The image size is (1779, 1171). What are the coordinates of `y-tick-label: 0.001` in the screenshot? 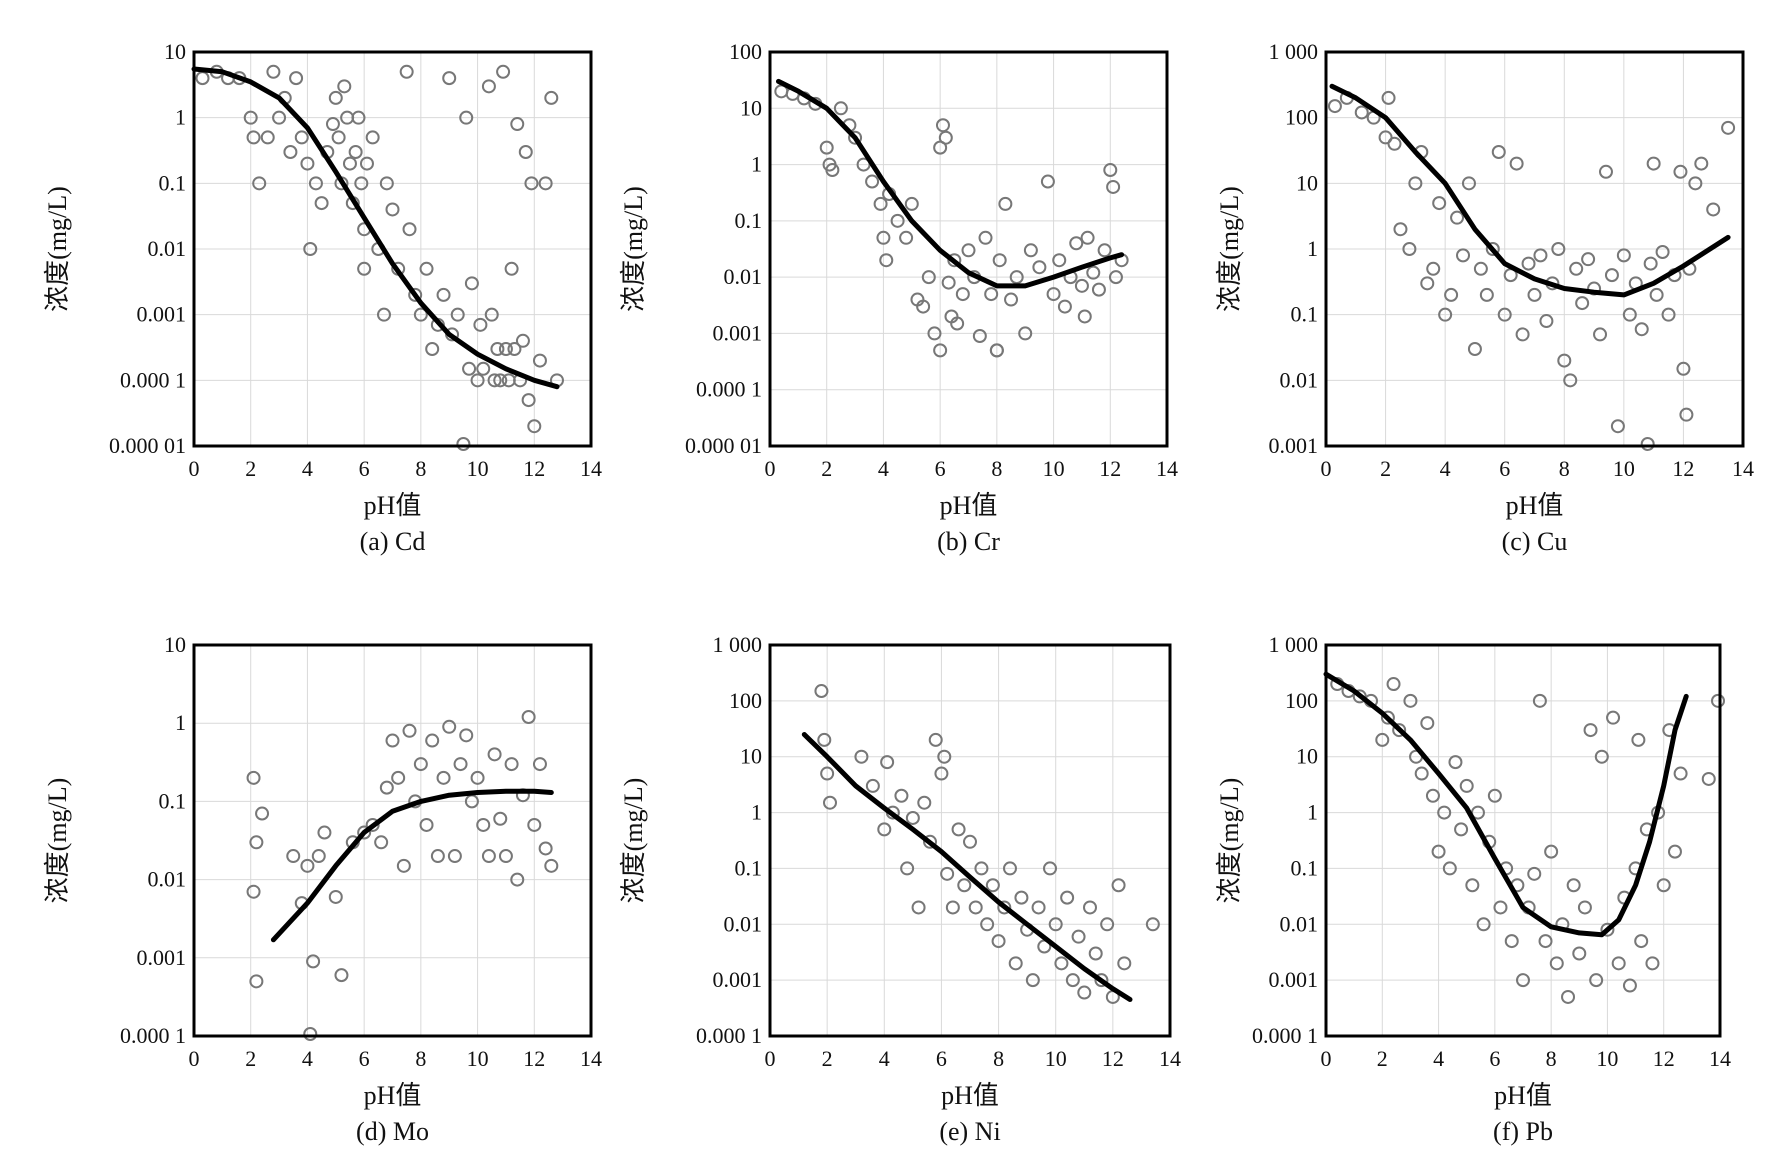 It's located at (1294, 979).